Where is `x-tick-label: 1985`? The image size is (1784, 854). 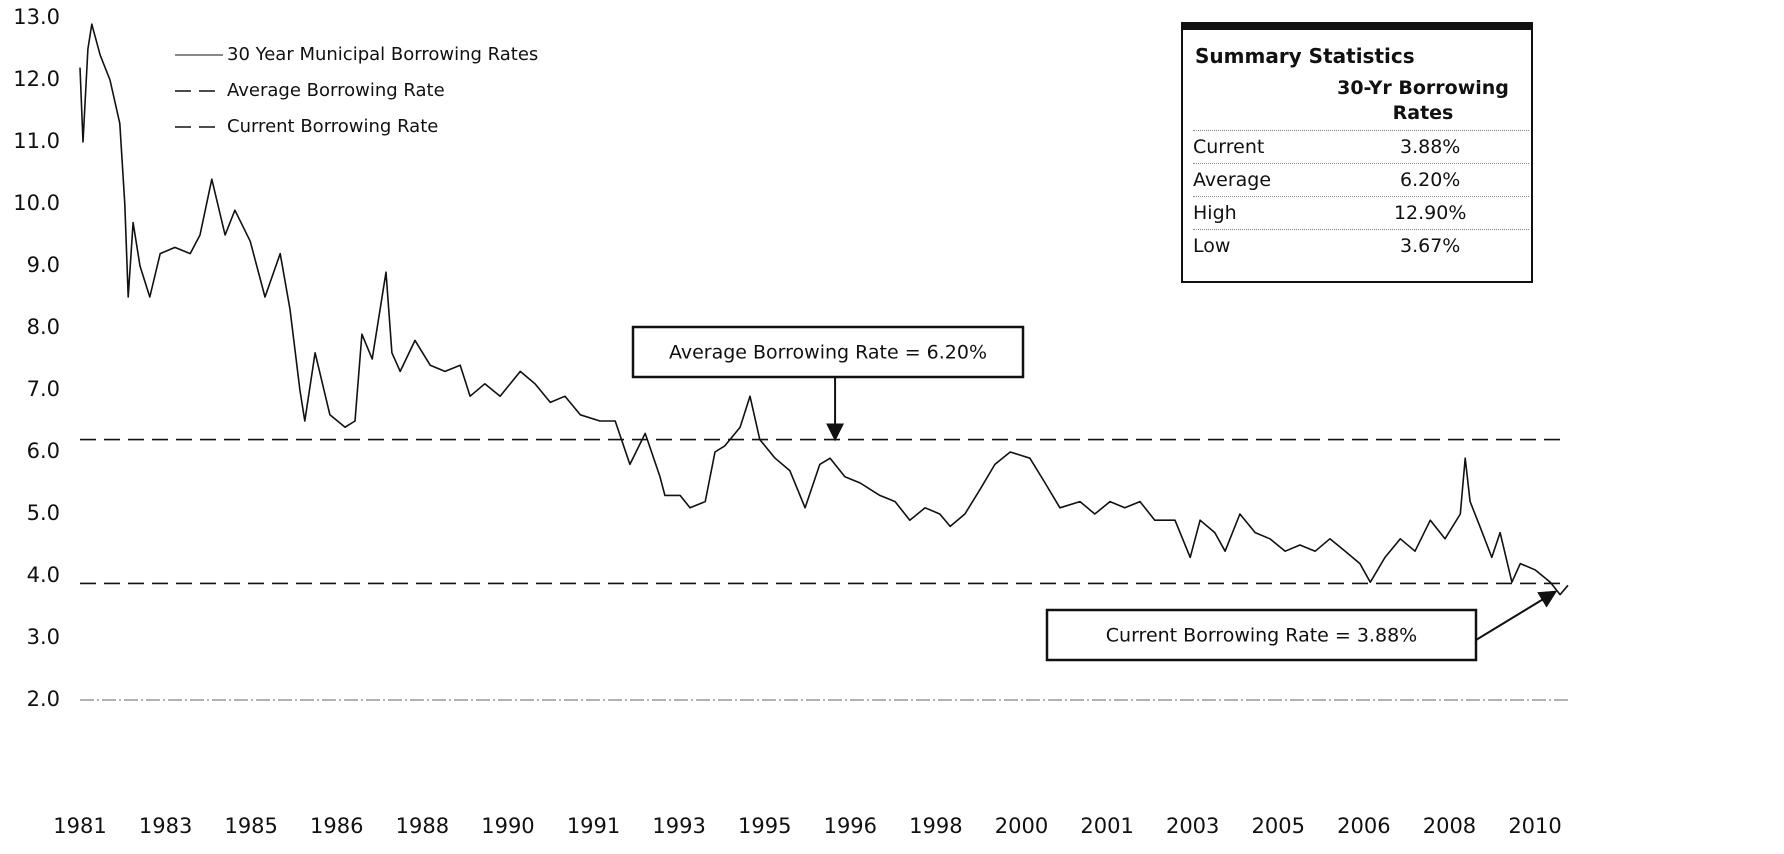
x-tick-label: 1985 is located at coordinates (250, 826).